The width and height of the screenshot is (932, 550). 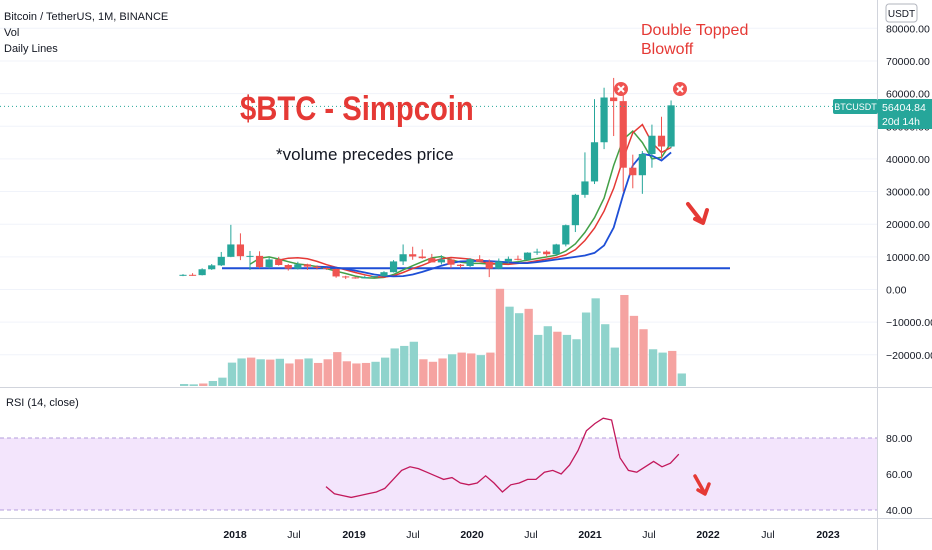 I want to click on time-tick-label: Jul, so click(x=530, y=535).